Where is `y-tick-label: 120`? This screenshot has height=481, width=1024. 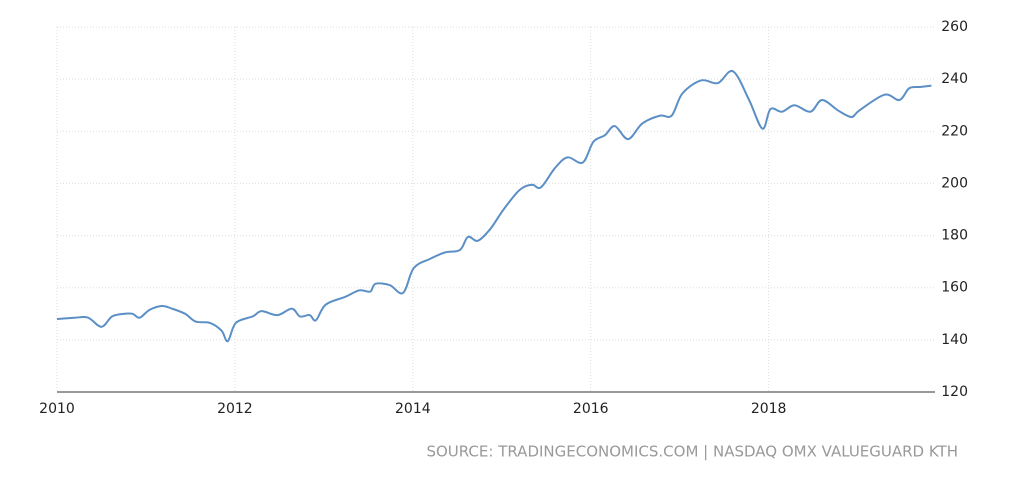
y-tick-label: 120 is located at coordinates (954, 392).